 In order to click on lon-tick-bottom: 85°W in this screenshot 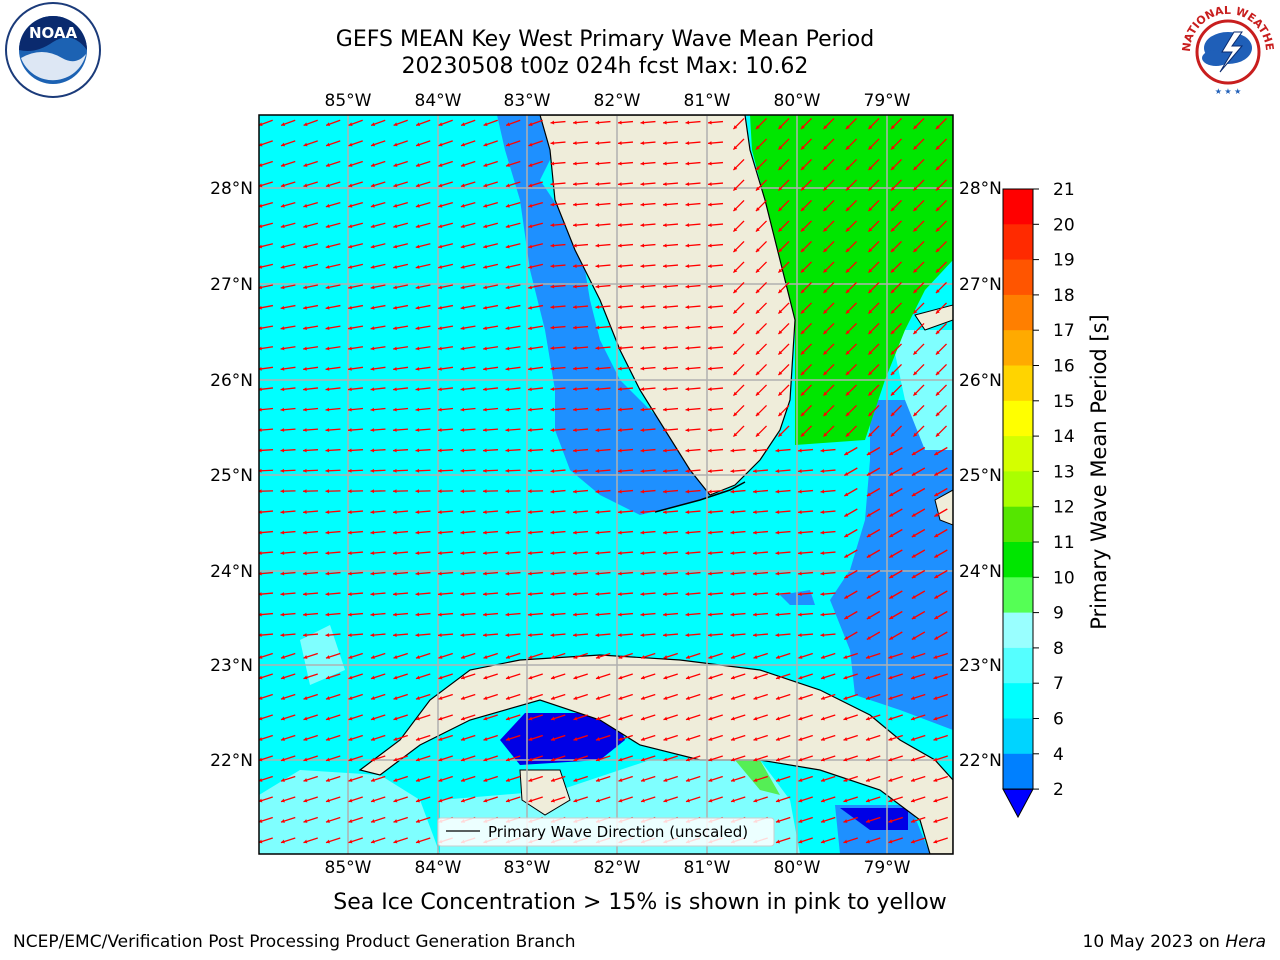, I will do `click(348, 868)`.